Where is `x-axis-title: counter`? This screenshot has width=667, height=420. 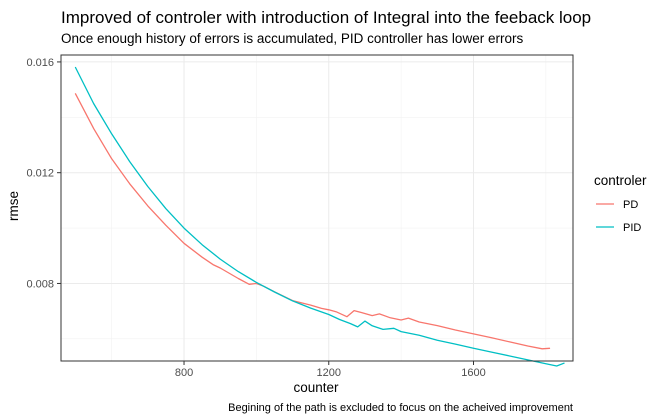
x-axis-title: counter is located at coordinates (316, 387).